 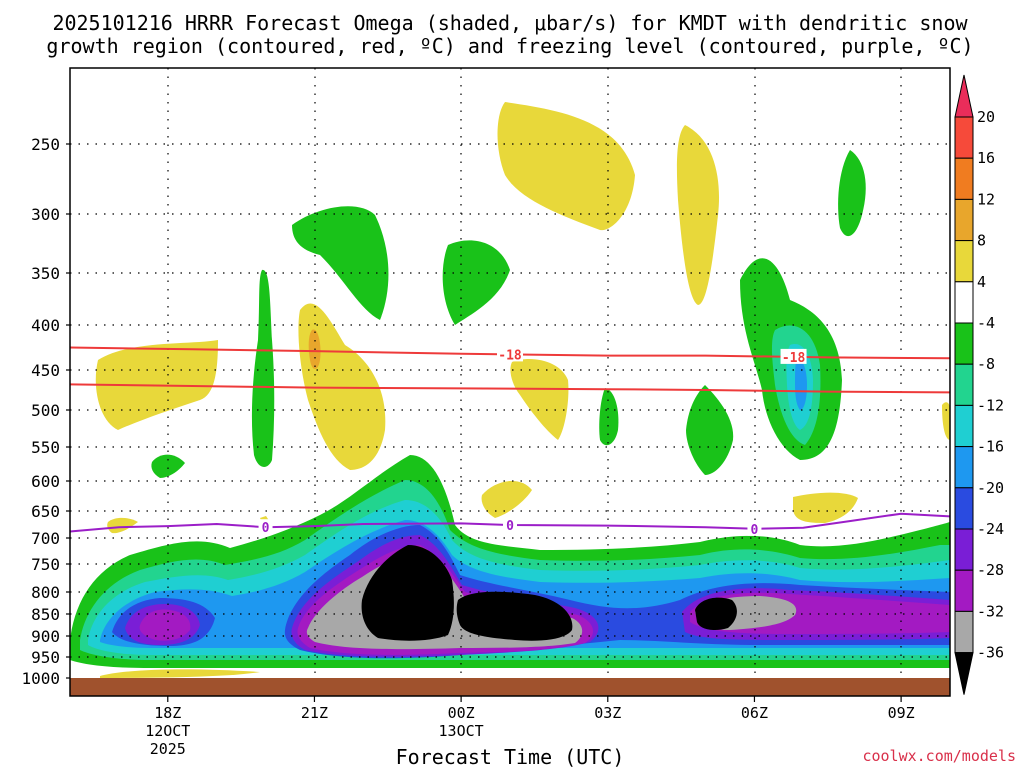 I want to click on y-tick-label: 900, so click(x=45, y=636).